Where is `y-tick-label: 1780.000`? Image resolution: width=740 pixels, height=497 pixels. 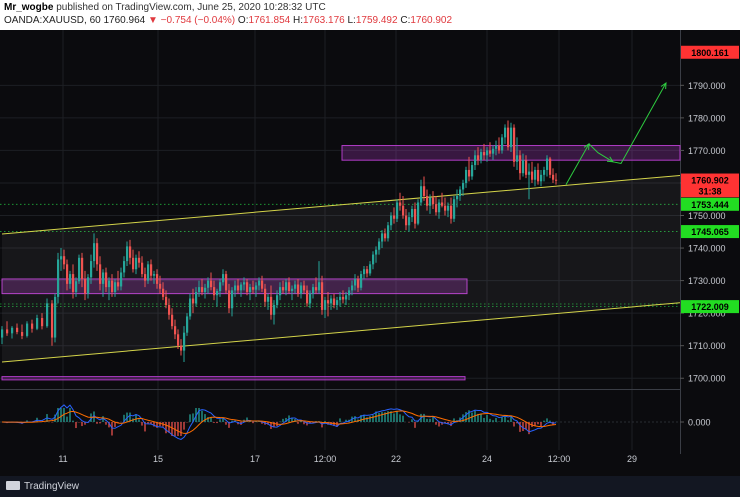 y-tick-label: 1780.000 is located at coordinates (707, 118).